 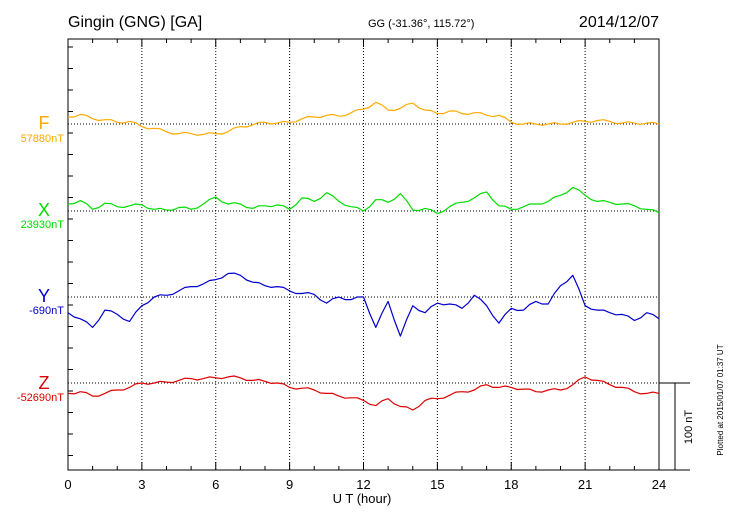 What do you see at coordinates (720, 399) in the screenshot?
I see `plotted-footnote: Plotted at 2015/01/07 01:37 UT` at bounding box center [720, 399].